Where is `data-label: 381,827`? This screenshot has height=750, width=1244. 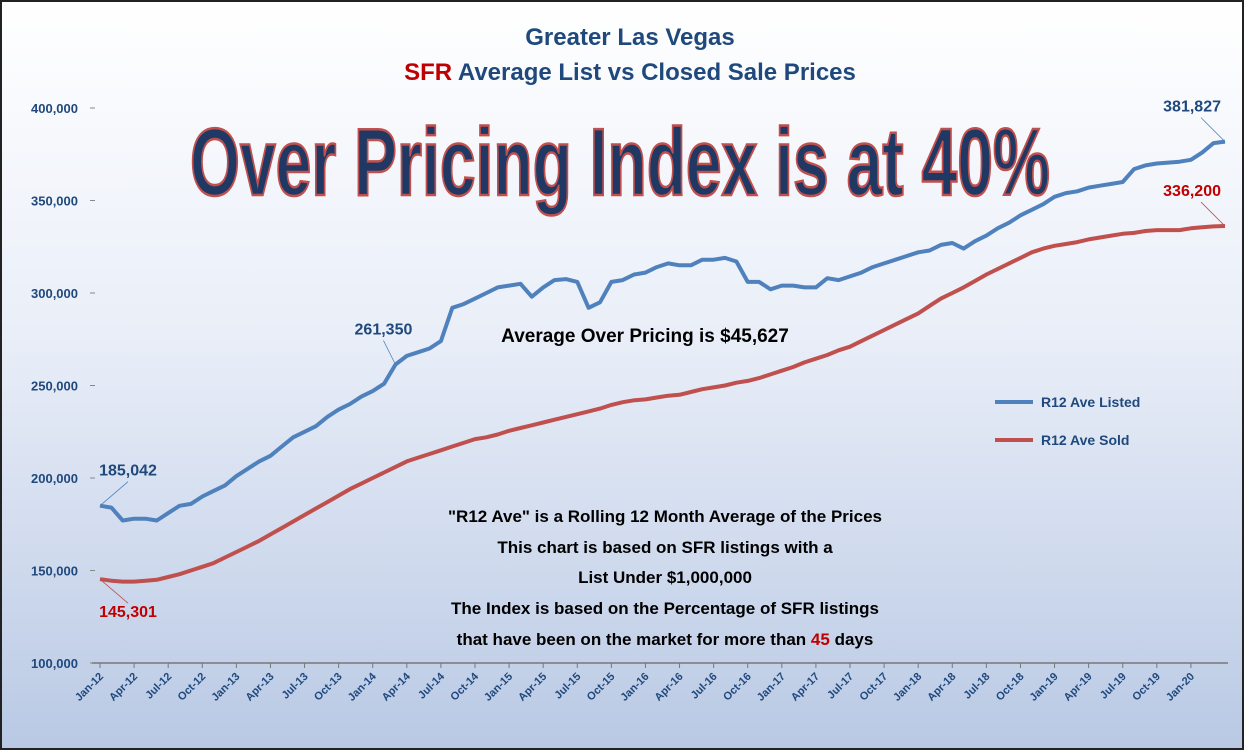 data-label: 381,827 is located at coordinates (1192, 107).